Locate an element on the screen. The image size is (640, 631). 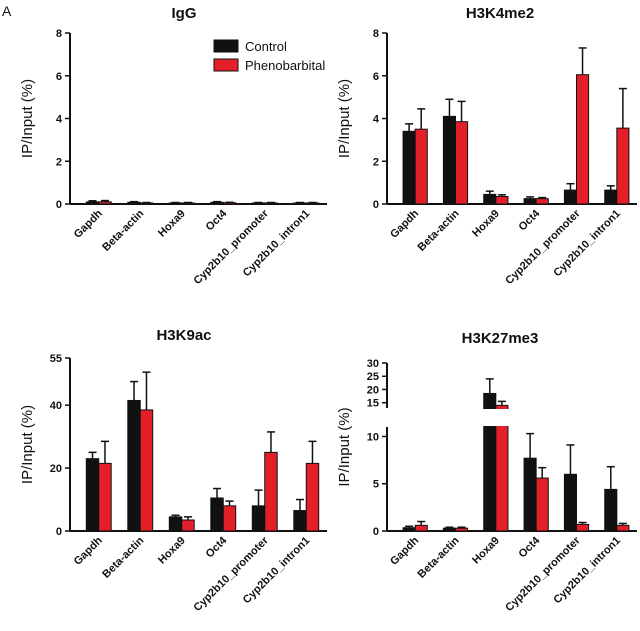
legend-swatch-phenobarbital is located at coordinates (226, 65).